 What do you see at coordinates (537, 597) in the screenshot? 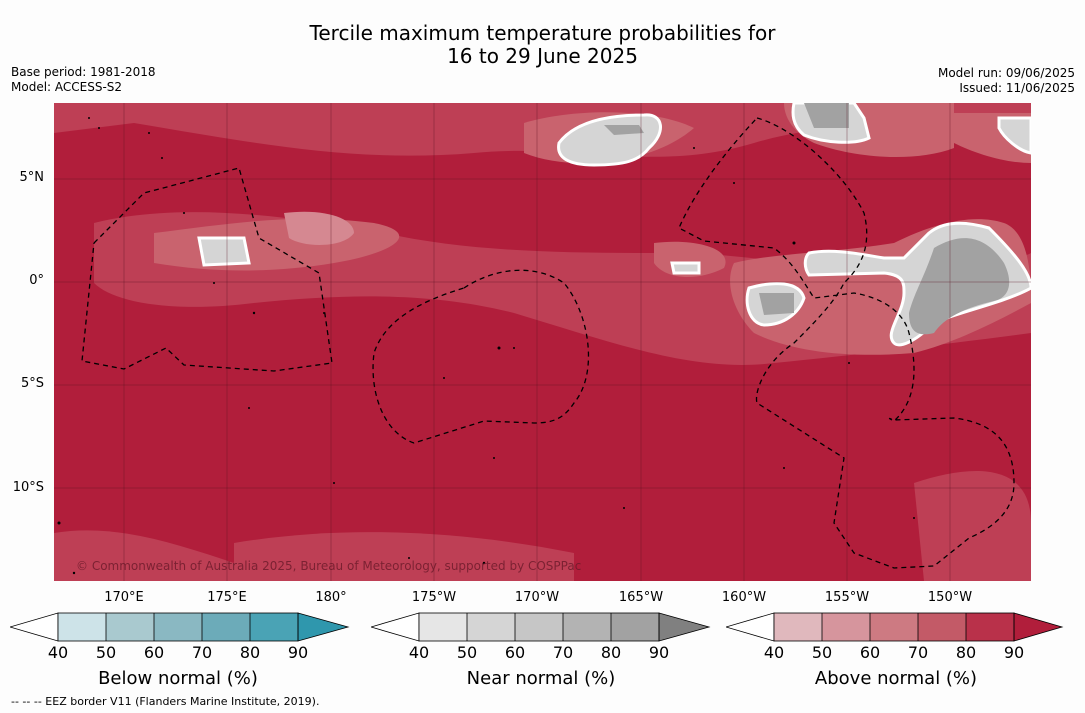
I see `lon-label-170w: 170°W` at bounding box center [537, 597].